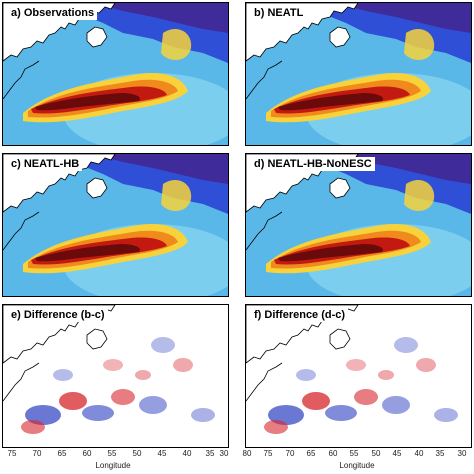 The height and width of the screenshot is (474, 474). What do you see at coordinates (300, 315) in the screenshot?
I see `panel-label: f) Difference (d-c)` at bounding box center [300, 315].